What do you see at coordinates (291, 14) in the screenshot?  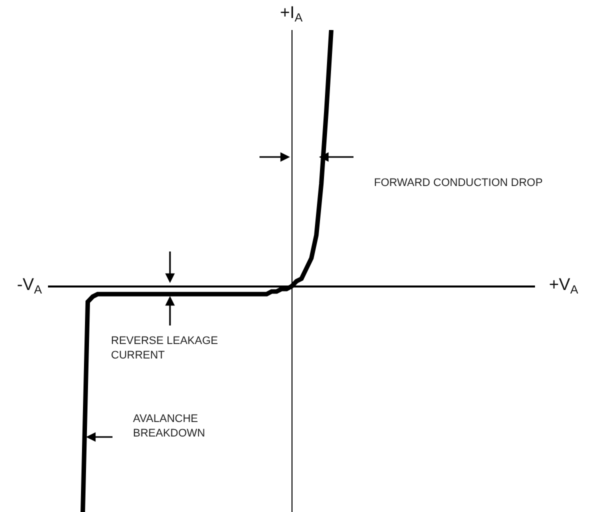 I see `y-axis-title: +I$_{A}$` at bounding box center [291, 14].